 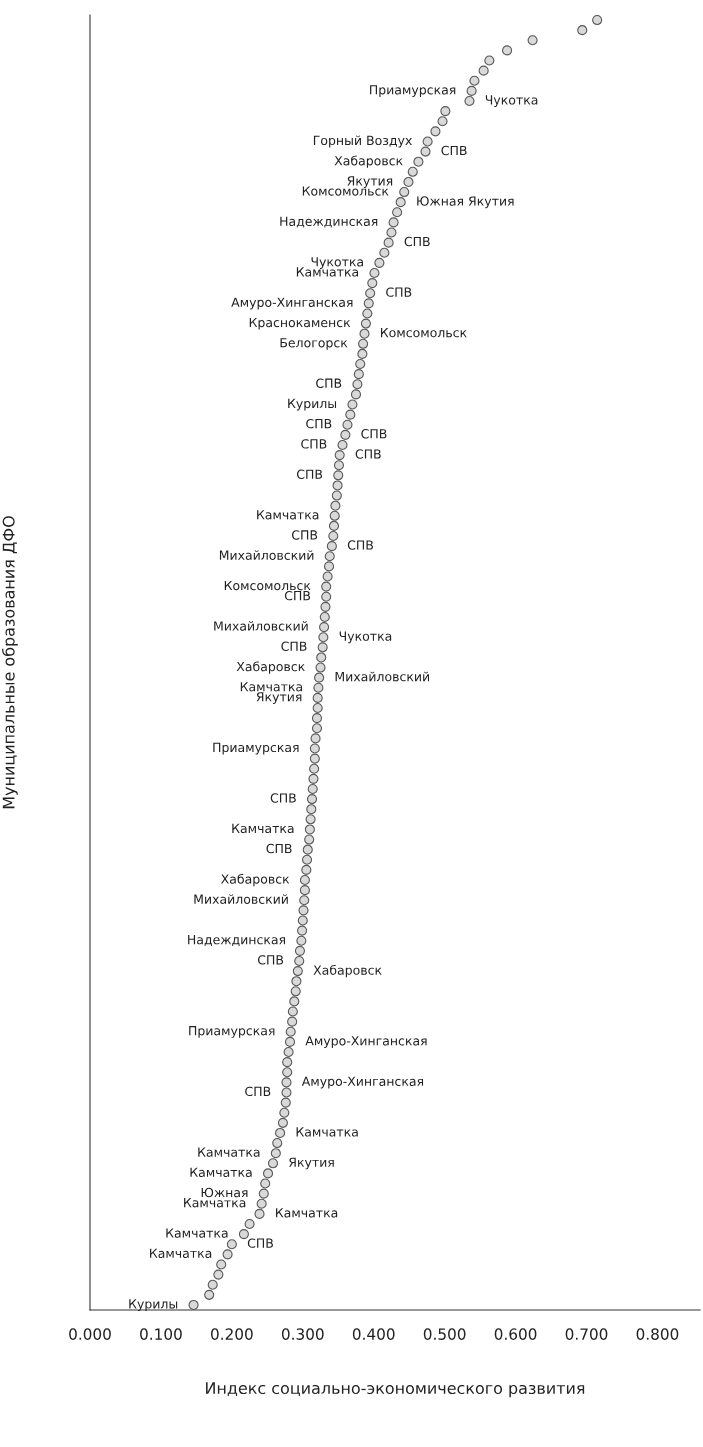 What do you see at coordinates (232, 1334) in the screenshot?
I see `x-tick-label: 0.200` at bounding box center [232, 1334].